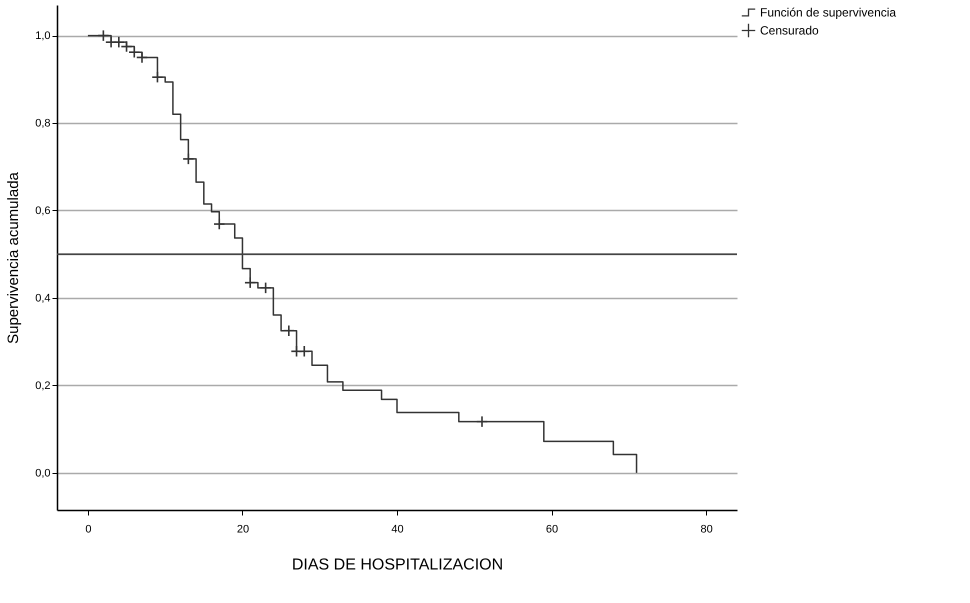  Describe the element at coordinates (828, 13) in the screenshot. I see `legend-label: Función de supervivencia` at that location.